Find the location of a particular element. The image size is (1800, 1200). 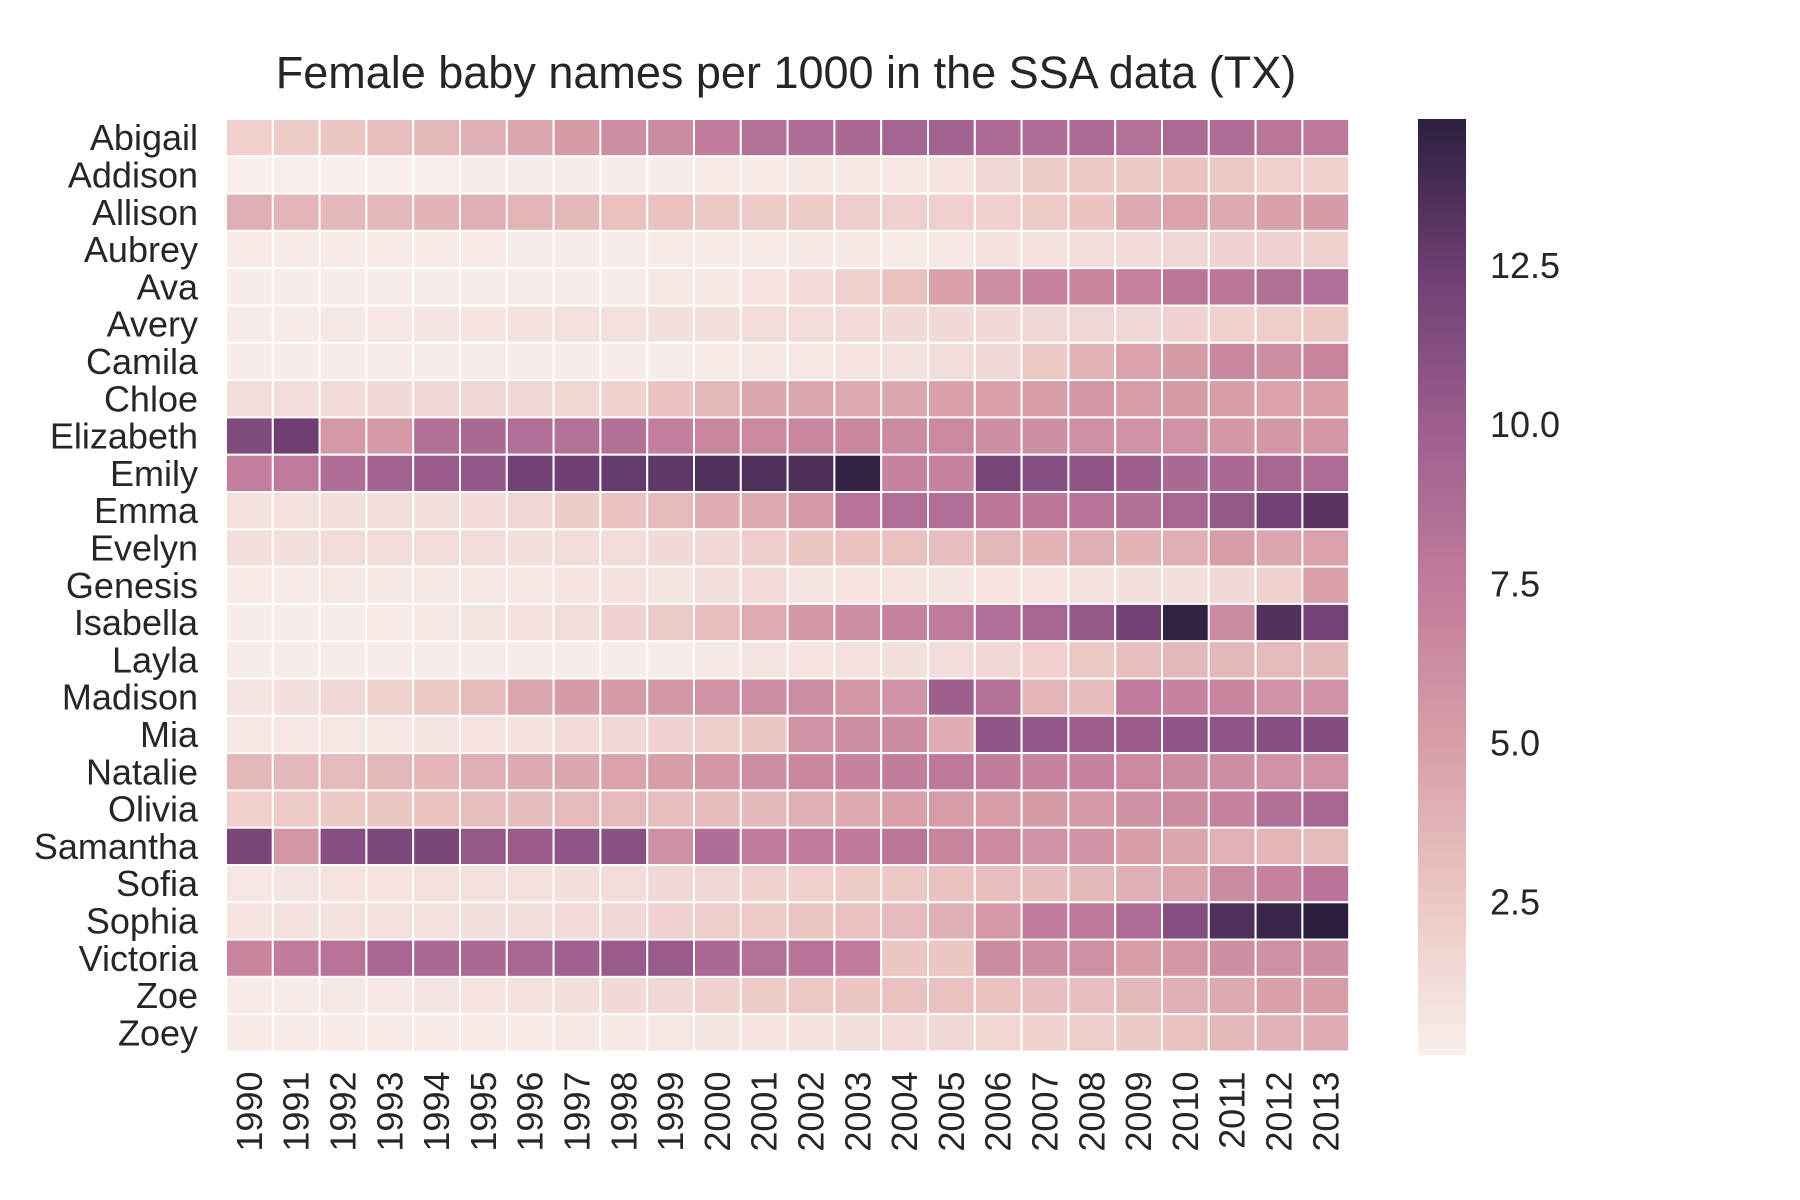

heatmap-cell-layla-2003 is located at coordinates (858, 660).